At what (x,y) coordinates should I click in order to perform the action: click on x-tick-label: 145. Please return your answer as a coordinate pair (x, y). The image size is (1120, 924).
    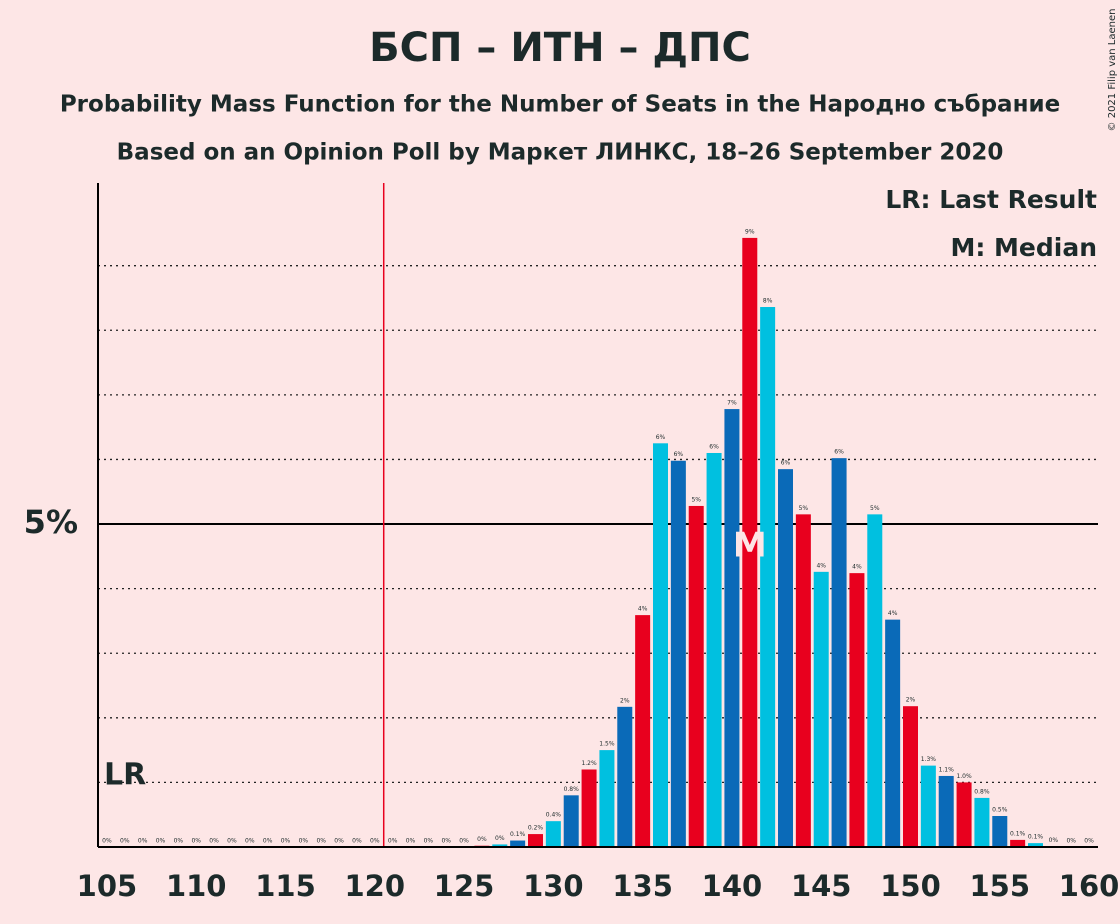
    Looking at the image, I should click on (821, 886).